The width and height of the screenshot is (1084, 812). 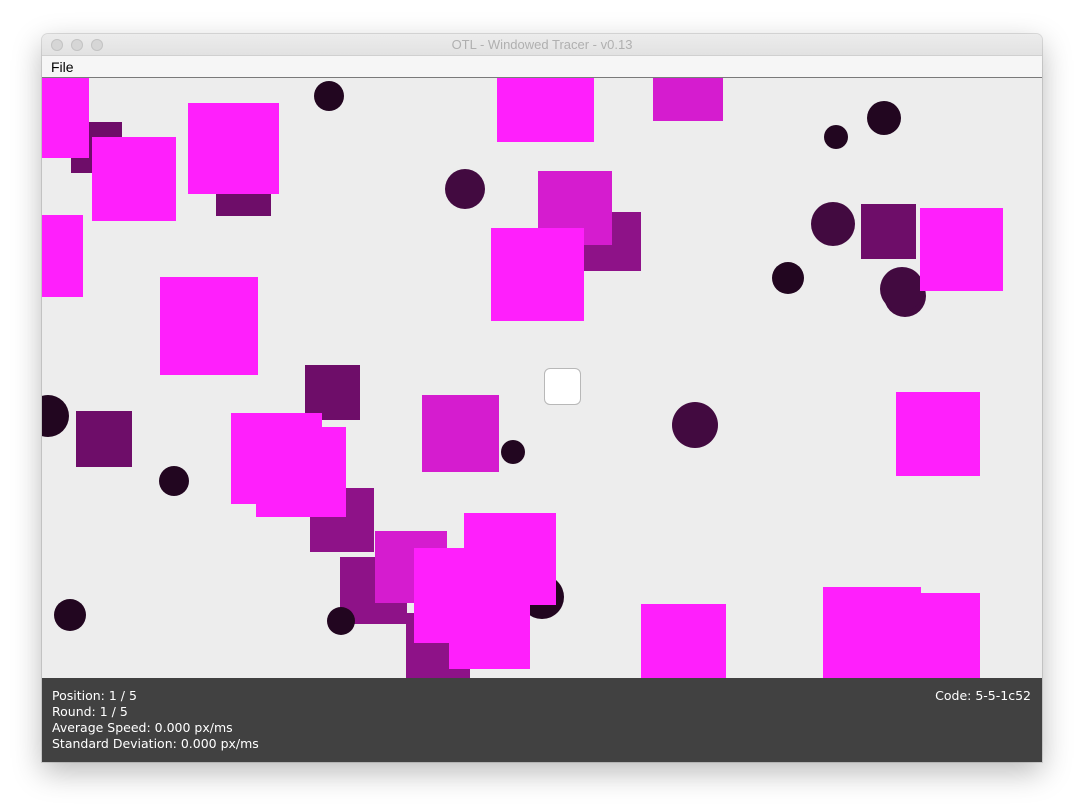 I want to click on minimize-window-button, so click(x=77, y=45).